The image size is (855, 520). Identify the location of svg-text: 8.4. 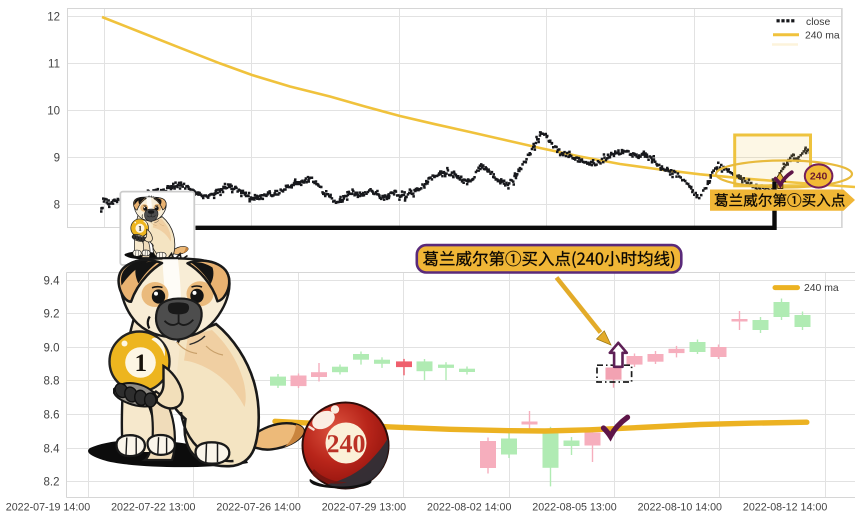
(52, 450).